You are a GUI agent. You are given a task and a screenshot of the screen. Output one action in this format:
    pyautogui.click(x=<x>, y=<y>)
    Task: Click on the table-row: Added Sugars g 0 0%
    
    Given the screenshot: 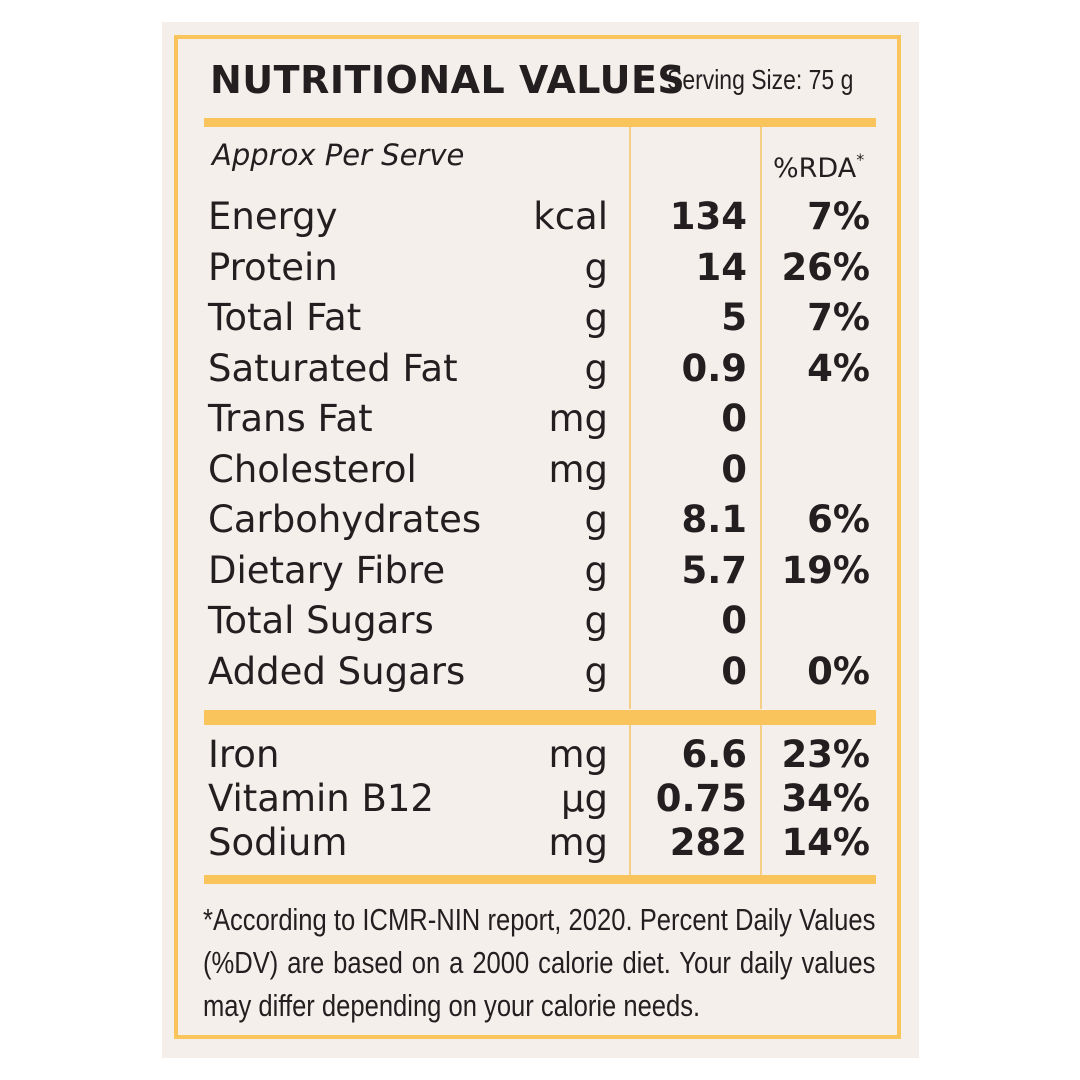 What is the action you would take?
    pyautogui.click(x=540, y=675)
    